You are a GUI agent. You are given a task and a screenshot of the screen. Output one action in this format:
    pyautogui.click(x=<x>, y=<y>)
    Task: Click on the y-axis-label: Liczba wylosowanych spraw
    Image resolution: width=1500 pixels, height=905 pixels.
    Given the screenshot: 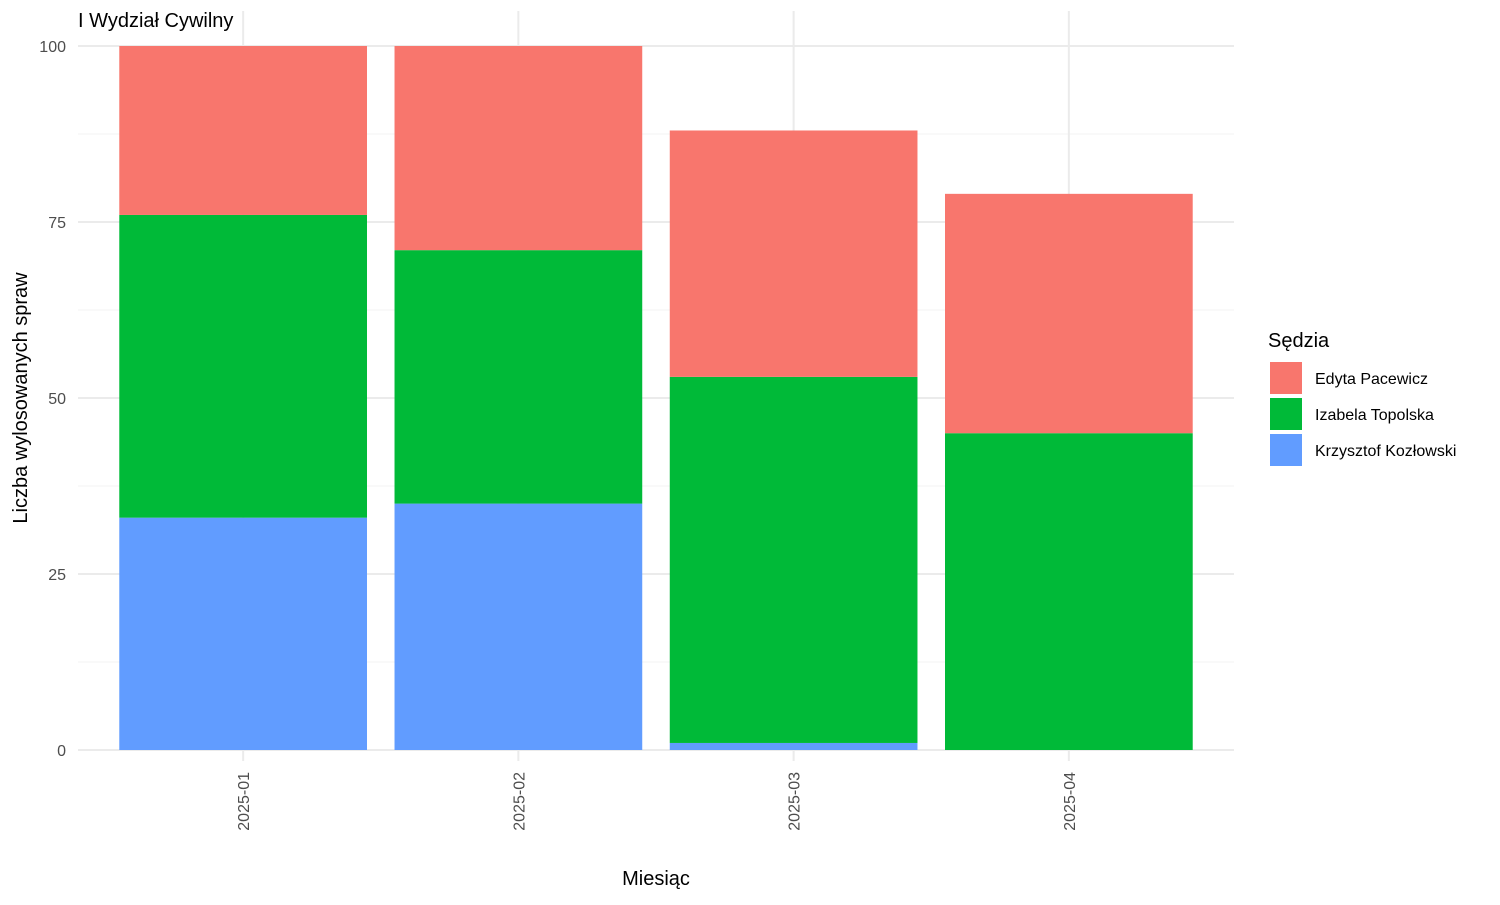 What is the action you would take?
    pyautogui.click(x=21, y=398)
    